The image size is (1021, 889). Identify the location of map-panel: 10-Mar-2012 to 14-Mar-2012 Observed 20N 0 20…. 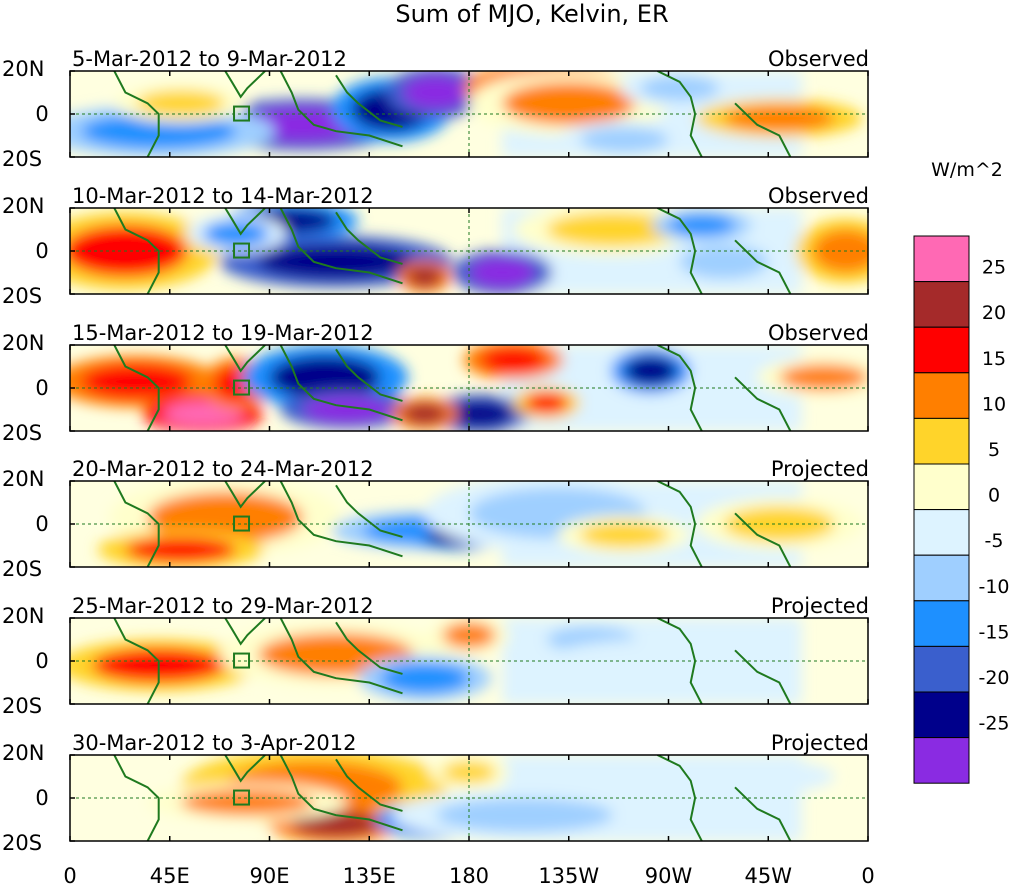
(435, 246).